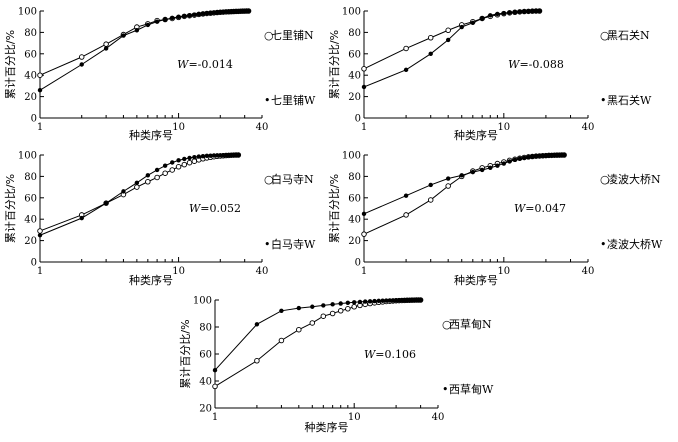 This screenshot has width=678, height=442. What do you see at coordinates (34, 263) in the screenshot?
I see `y-tick-label: 0` at bounding box center [34, 263].